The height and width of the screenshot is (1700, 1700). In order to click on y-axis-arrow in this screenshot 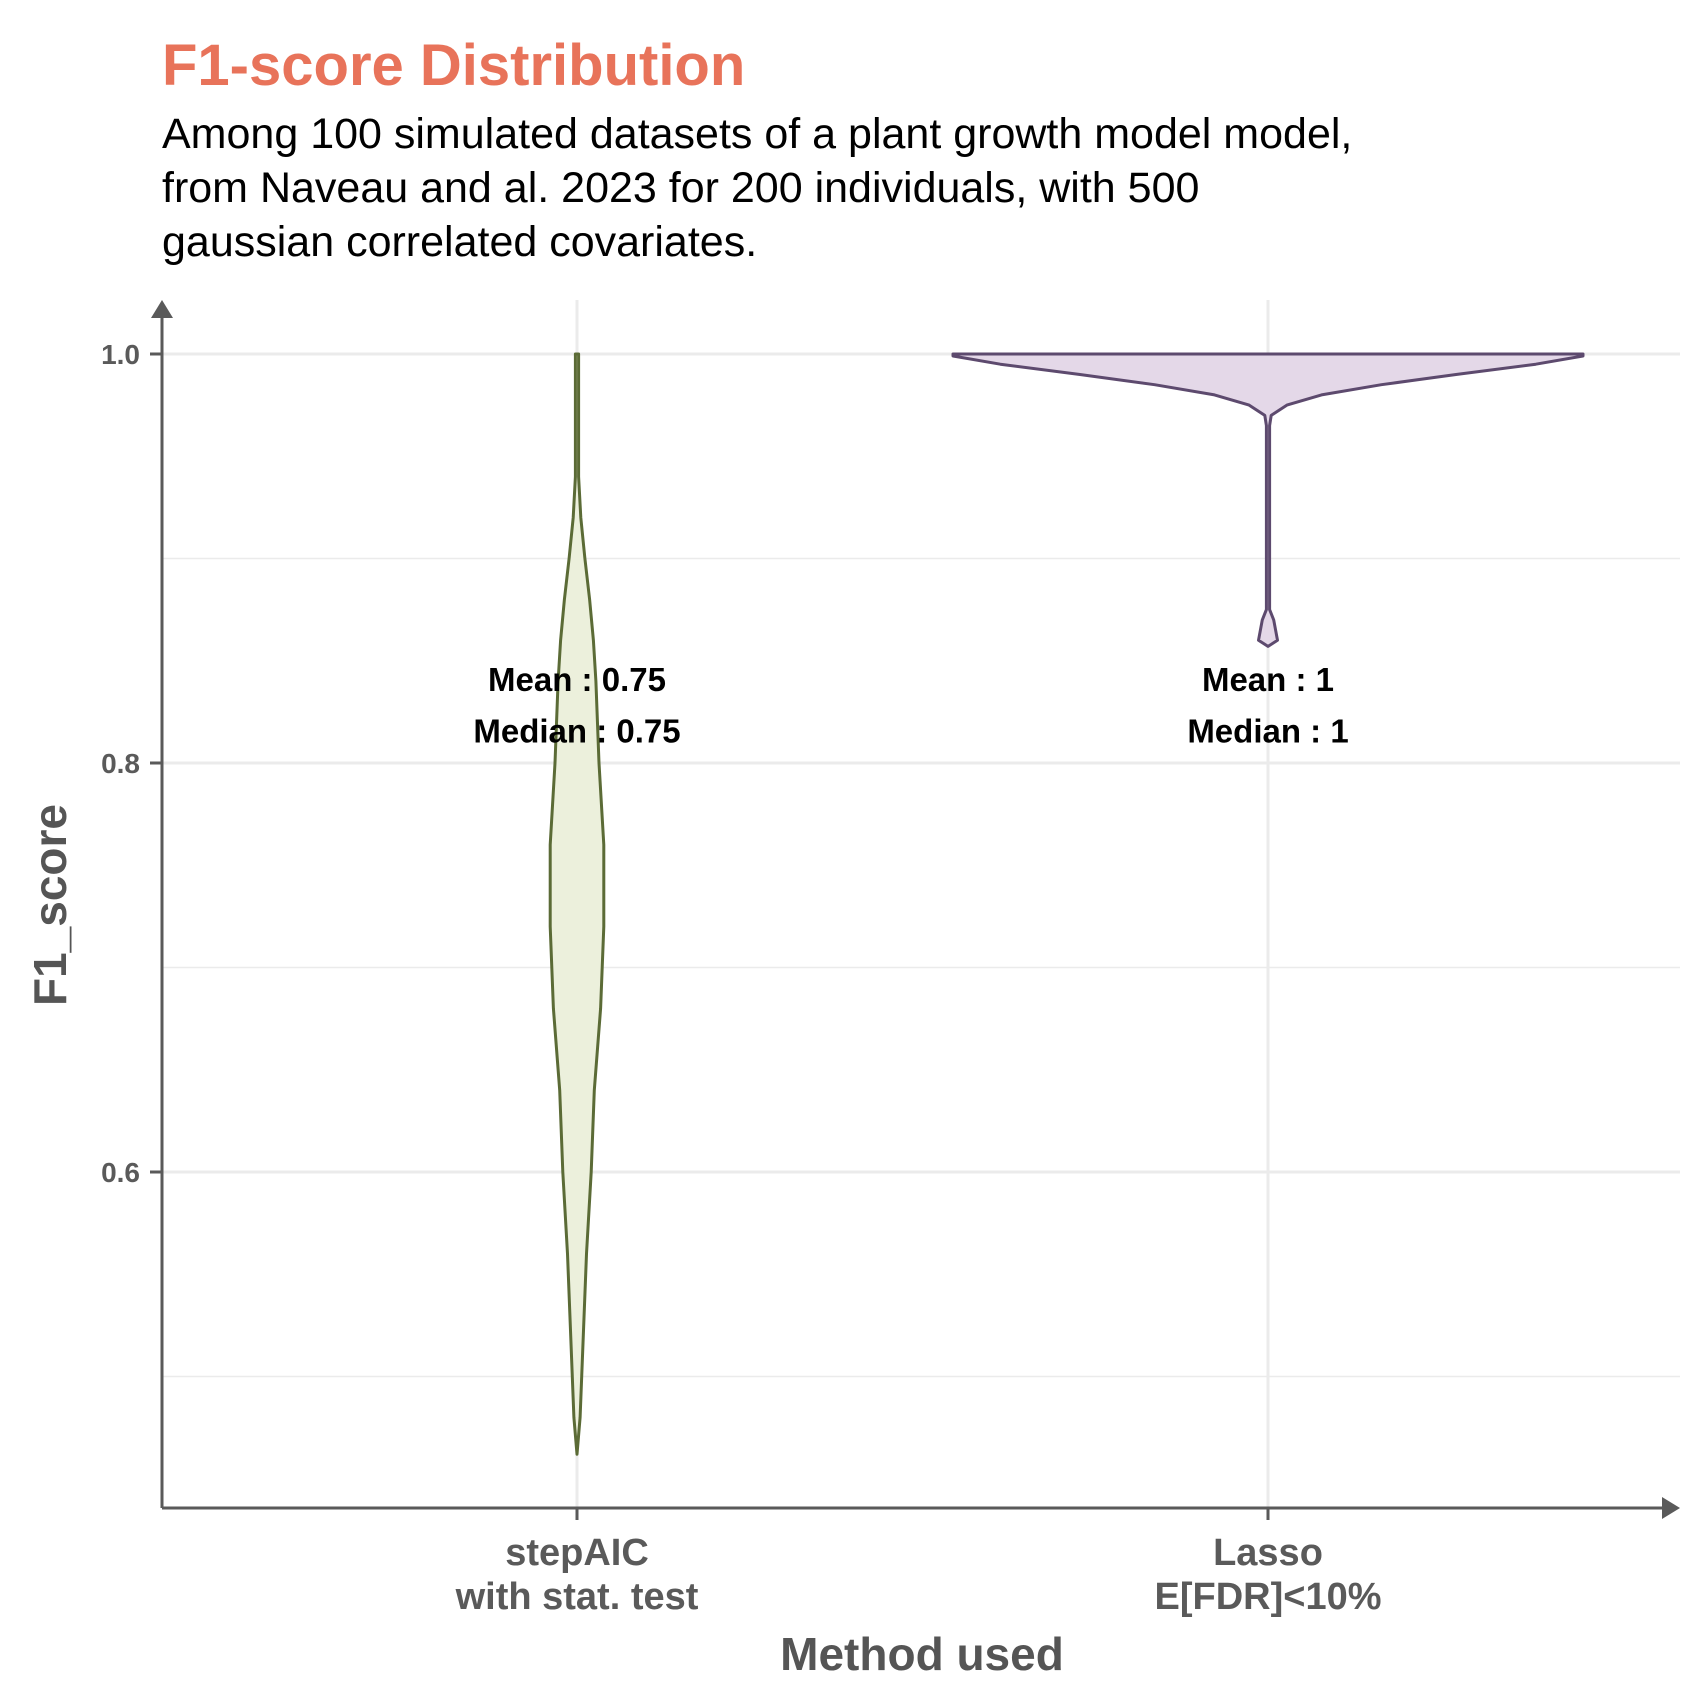, I will do `click(162, 309)`.